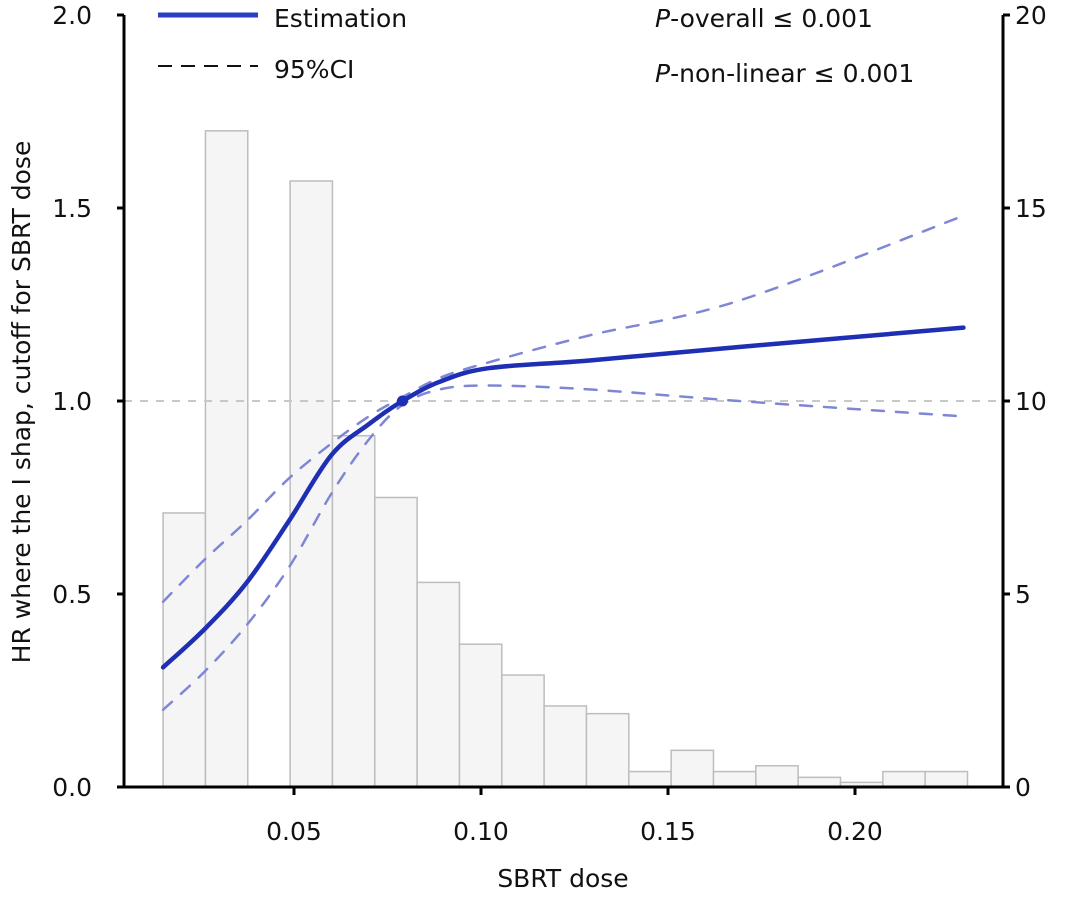  Describe the element at coordinates (668, 831) in the screenshot. I see `x-tick-label: 0.15` at that location.